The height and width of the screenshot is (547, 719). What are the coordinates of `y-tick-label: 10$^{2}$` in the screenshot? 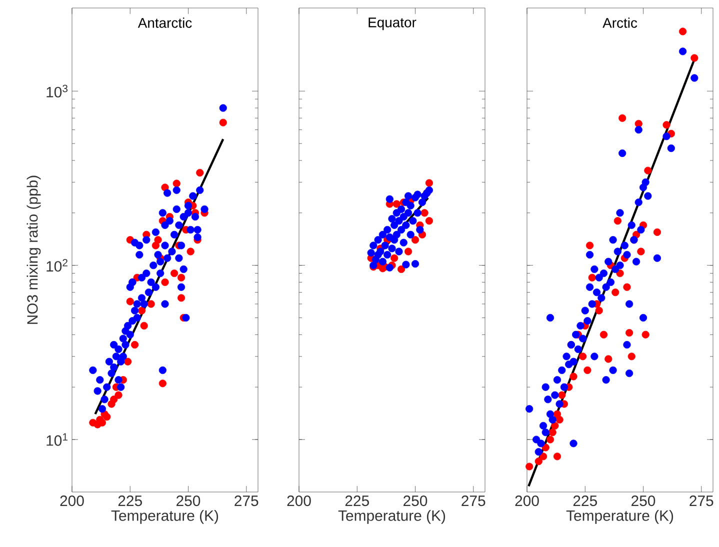 It's located at (57, 265).